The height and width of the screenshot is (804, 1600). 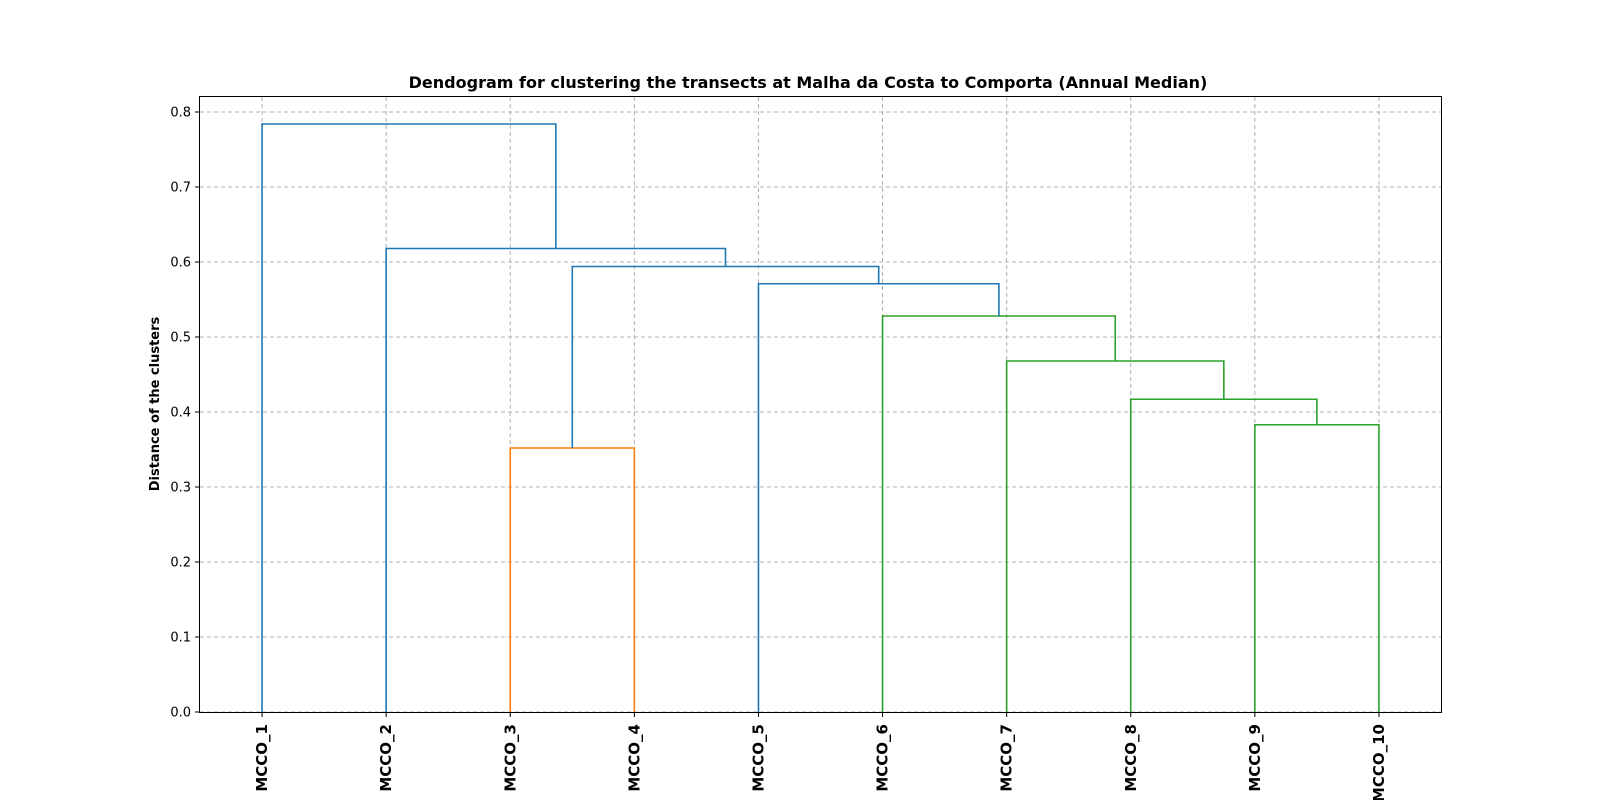 What do you see at coordinates (1007, 758) in the screenshot?
I see `x-tick-label-mcco-7: MCCO_7` at bounding box center [1007, 758].